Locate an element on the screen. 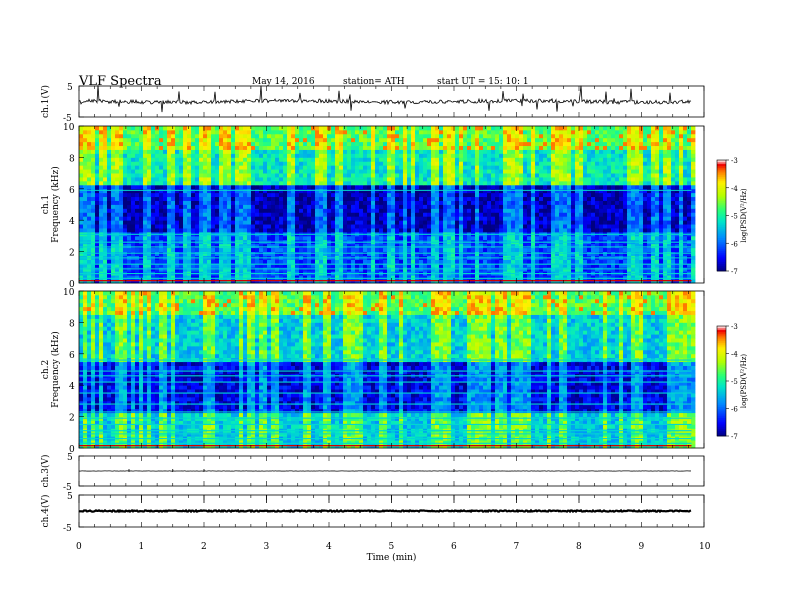  x-tick-label-10: 10 is located at coordinates (705, 547).